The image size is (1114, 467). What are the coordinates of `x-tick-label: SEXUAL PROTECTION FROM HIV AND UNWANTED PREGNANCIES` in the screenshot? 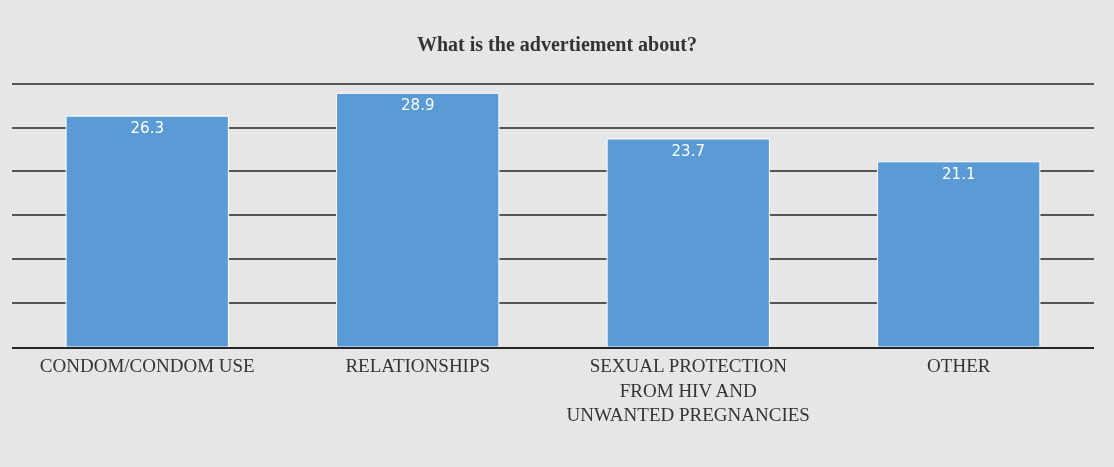 It's located at (688, 390).